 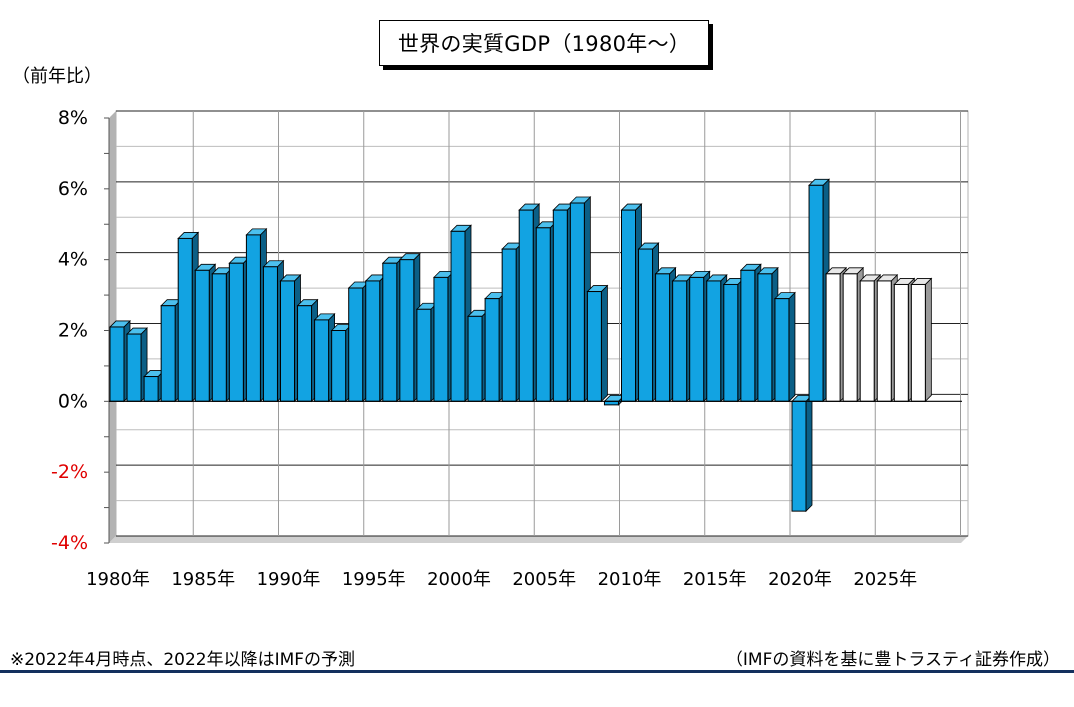 I want to click on chart-title-box: 世界の実質GDP（1980年～）, so click(x=544, y=43).